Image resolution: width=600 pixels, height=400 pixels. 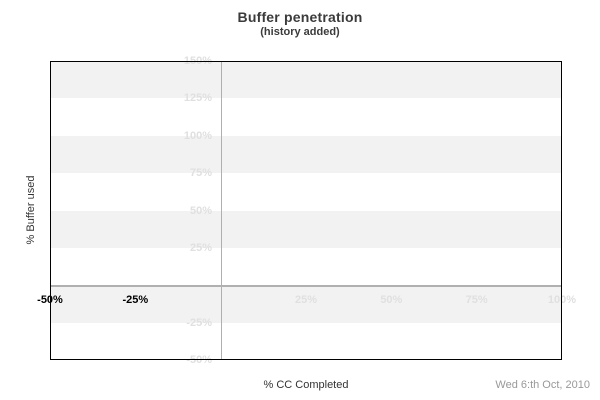 What do you see at coordinates (542, 385) in the screenshot?
I see `date-annotation: Wed 6:th Oct, 2010` at bounding box center [542, 385].